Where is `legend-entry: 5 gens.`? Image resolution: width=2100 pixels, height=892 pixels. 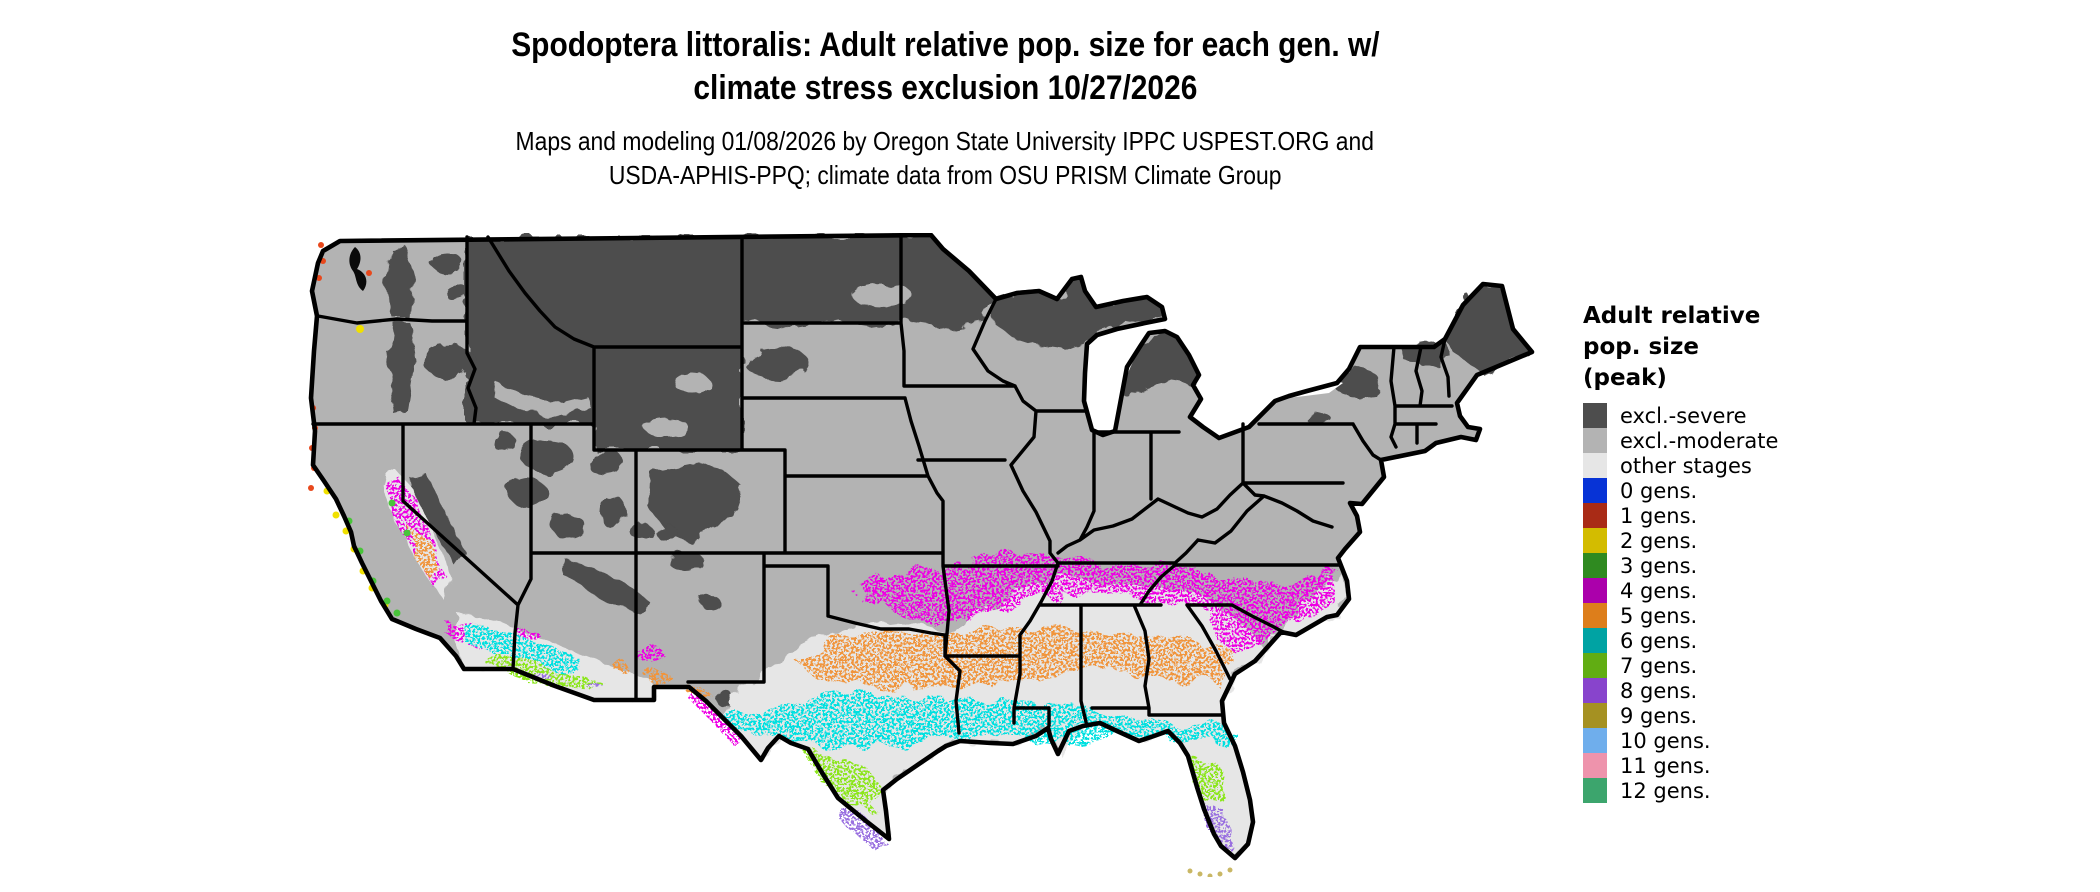
legend-entry: 5 gens. is located at coordinates (1748, 615).